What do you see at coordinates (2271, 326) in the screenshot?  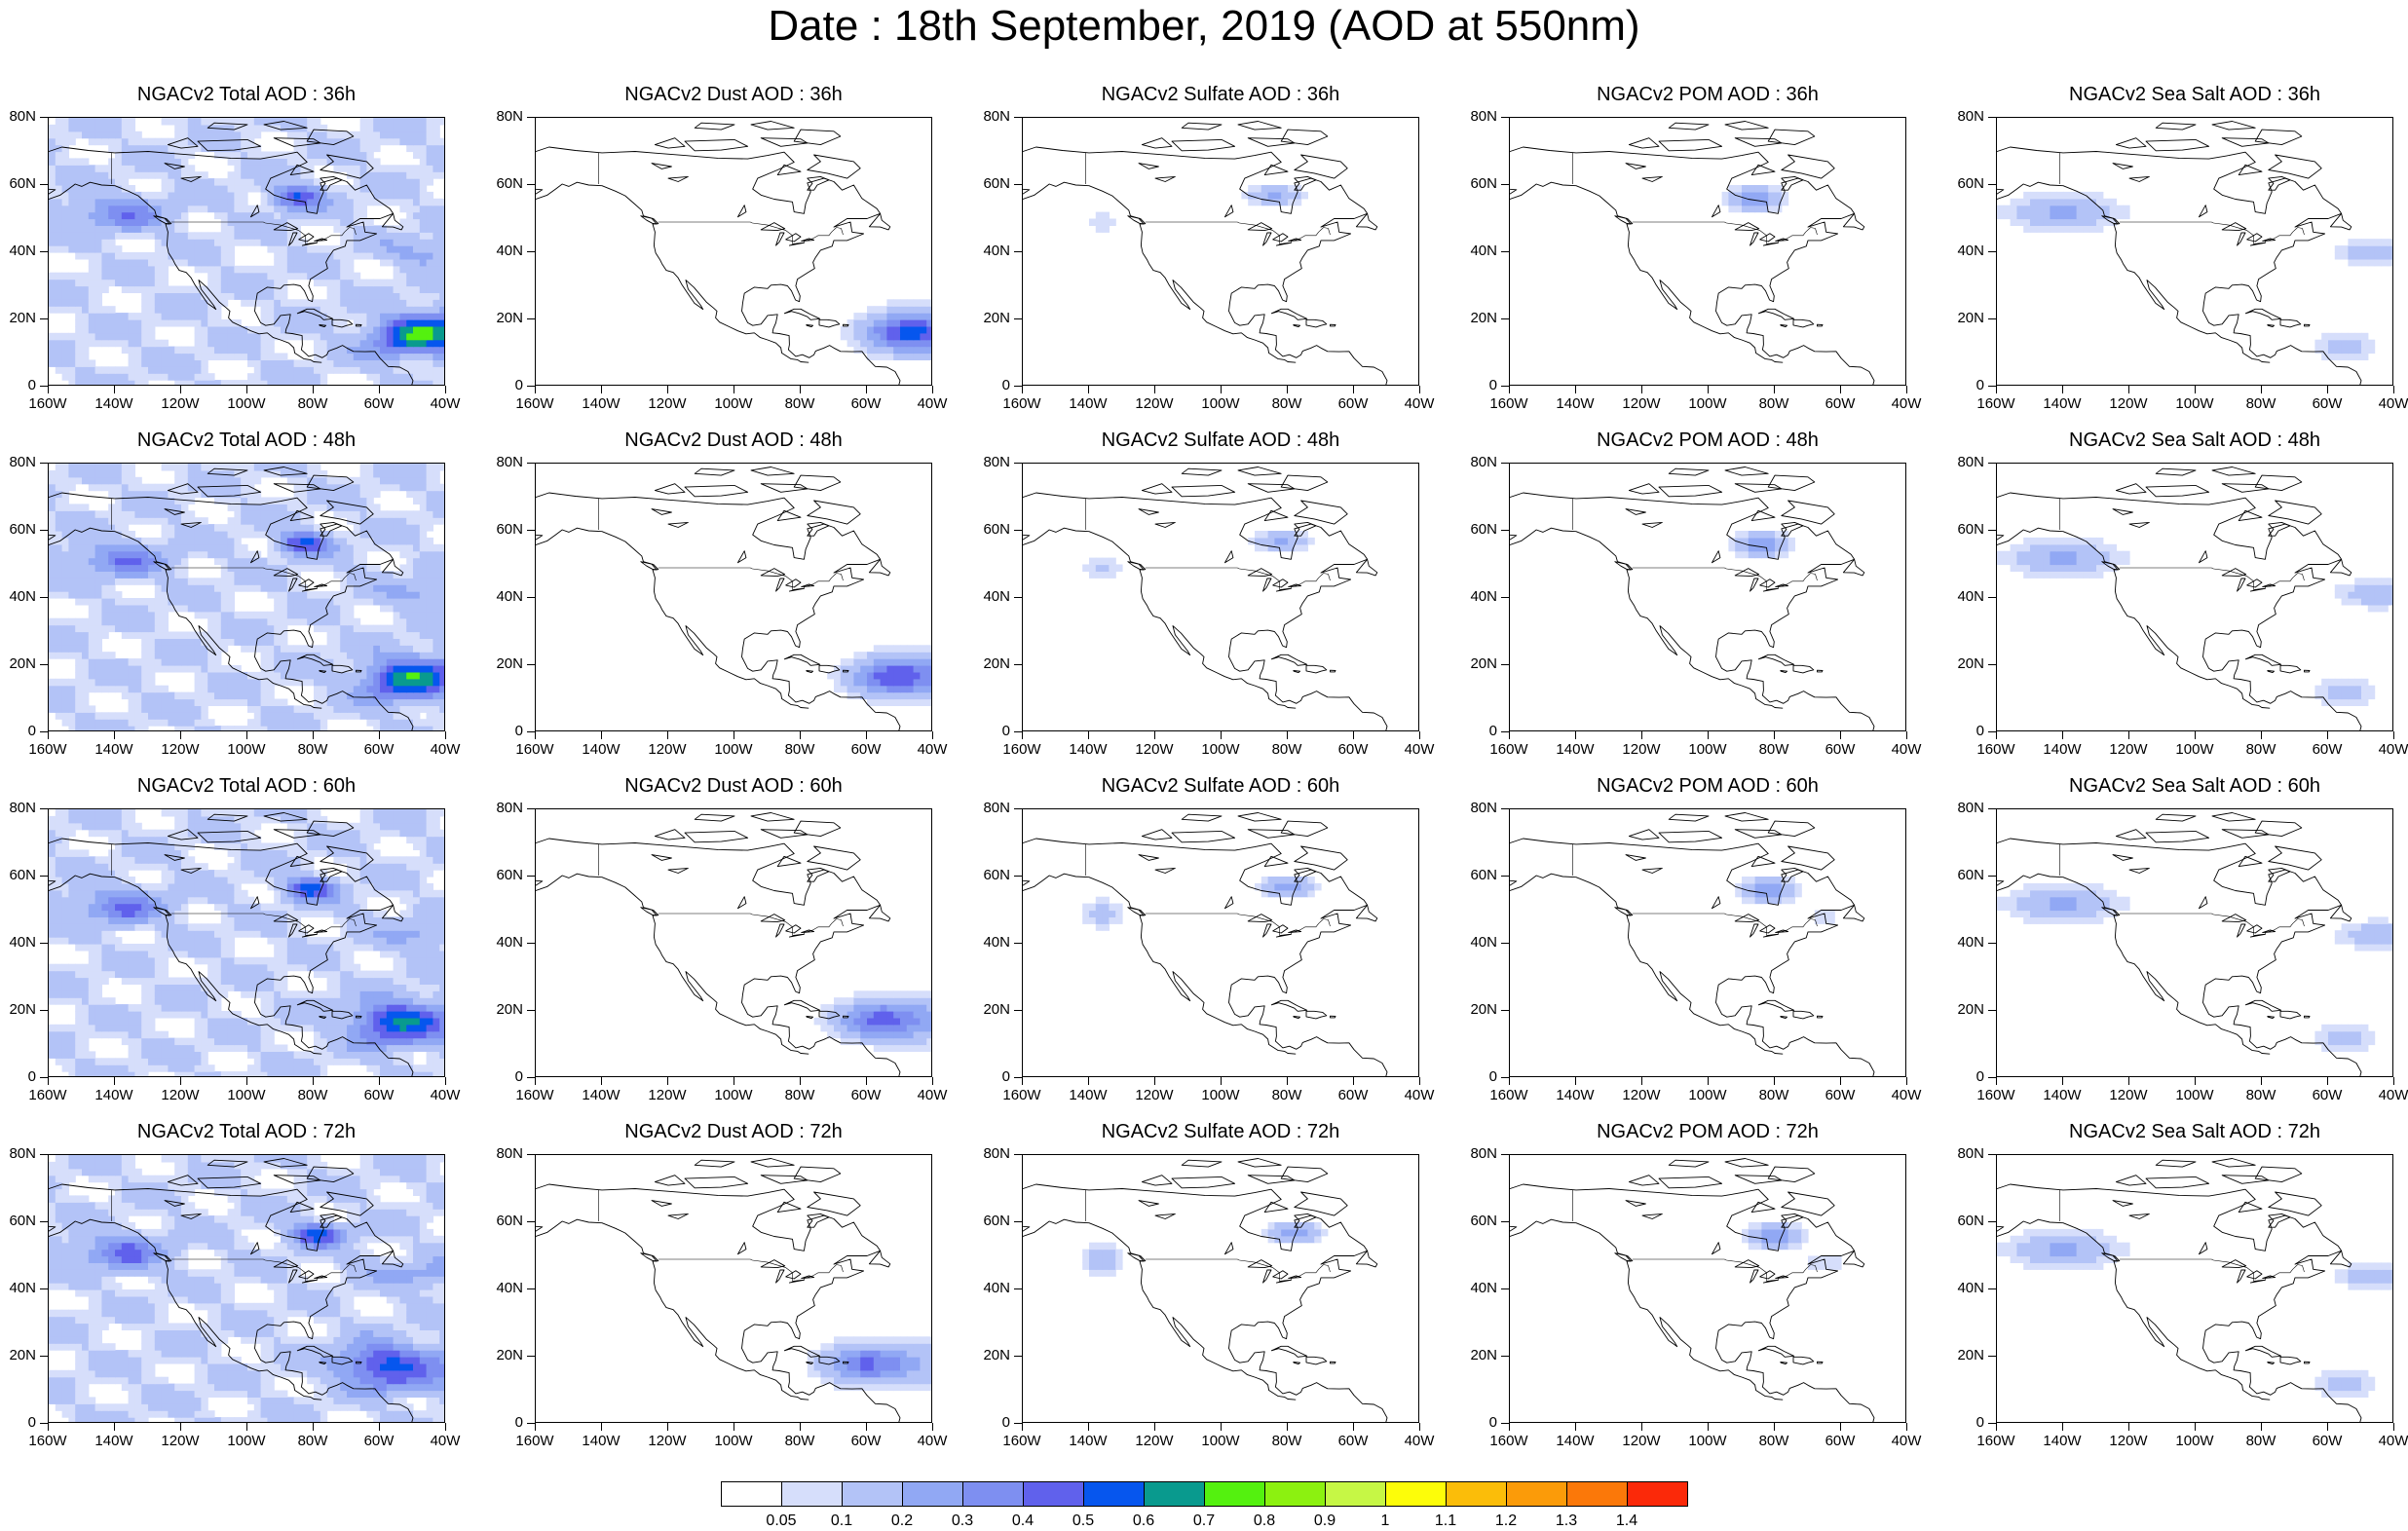 I see `island-outline` at bounding box center [2271, 326].